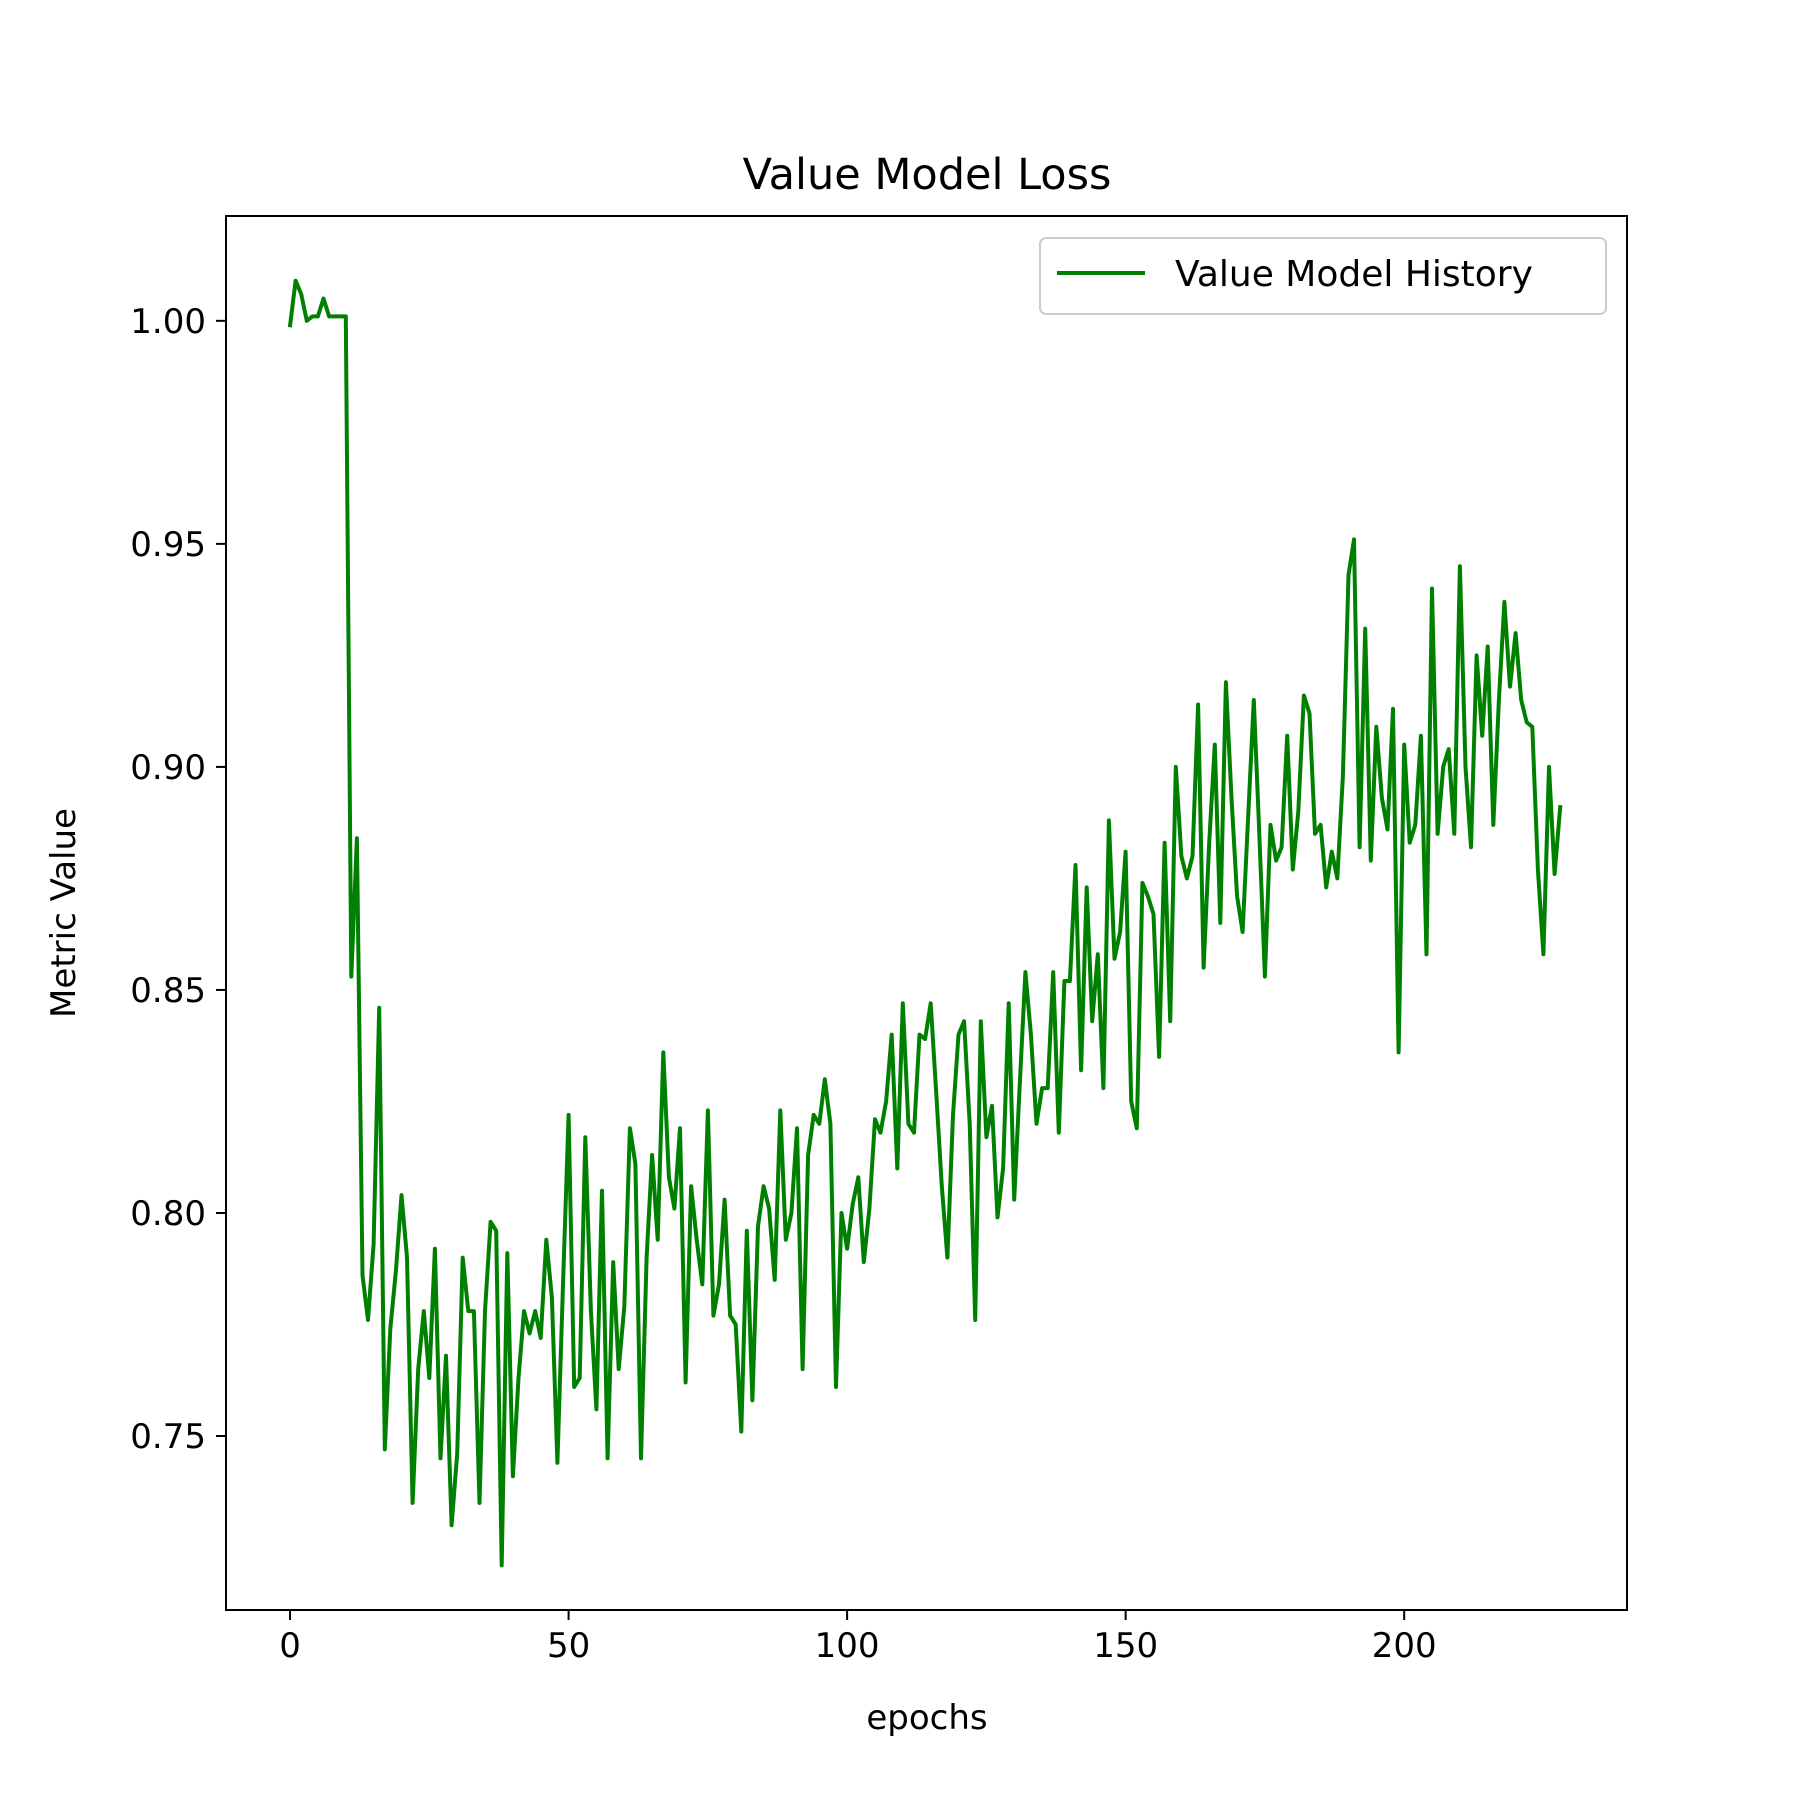 This screenshot has width=1800, height=1804. Describe the element at coordinates (168, 768) in the screenshot. I see `y-tick-label: 0.90` at that location.